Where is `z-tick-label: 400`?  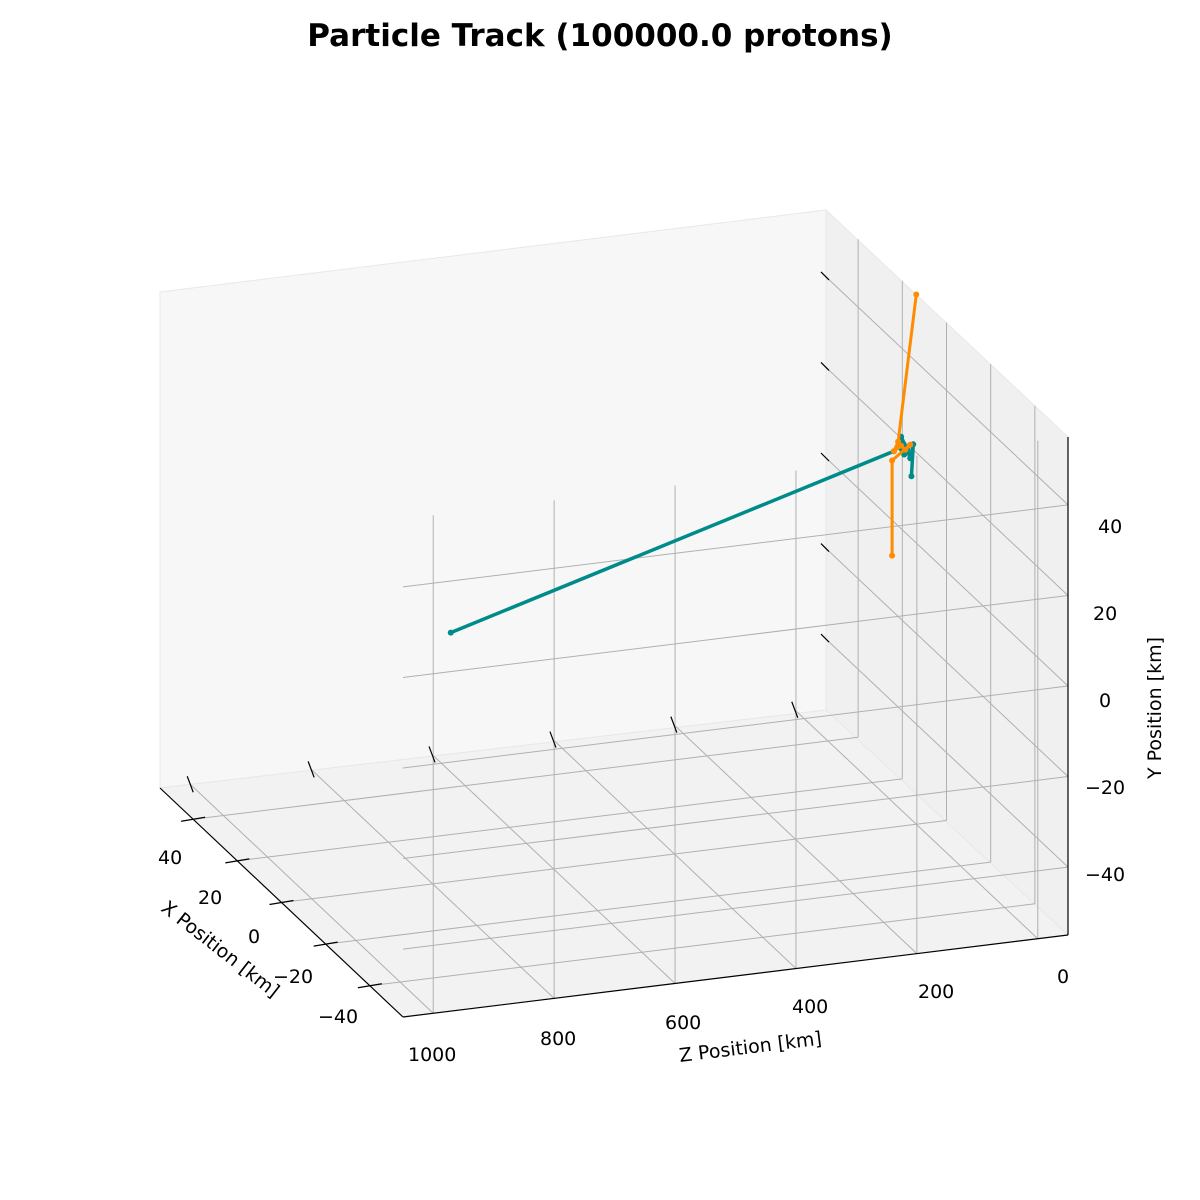 z-tick-label: 400 is located at coordinates (810, 1007).